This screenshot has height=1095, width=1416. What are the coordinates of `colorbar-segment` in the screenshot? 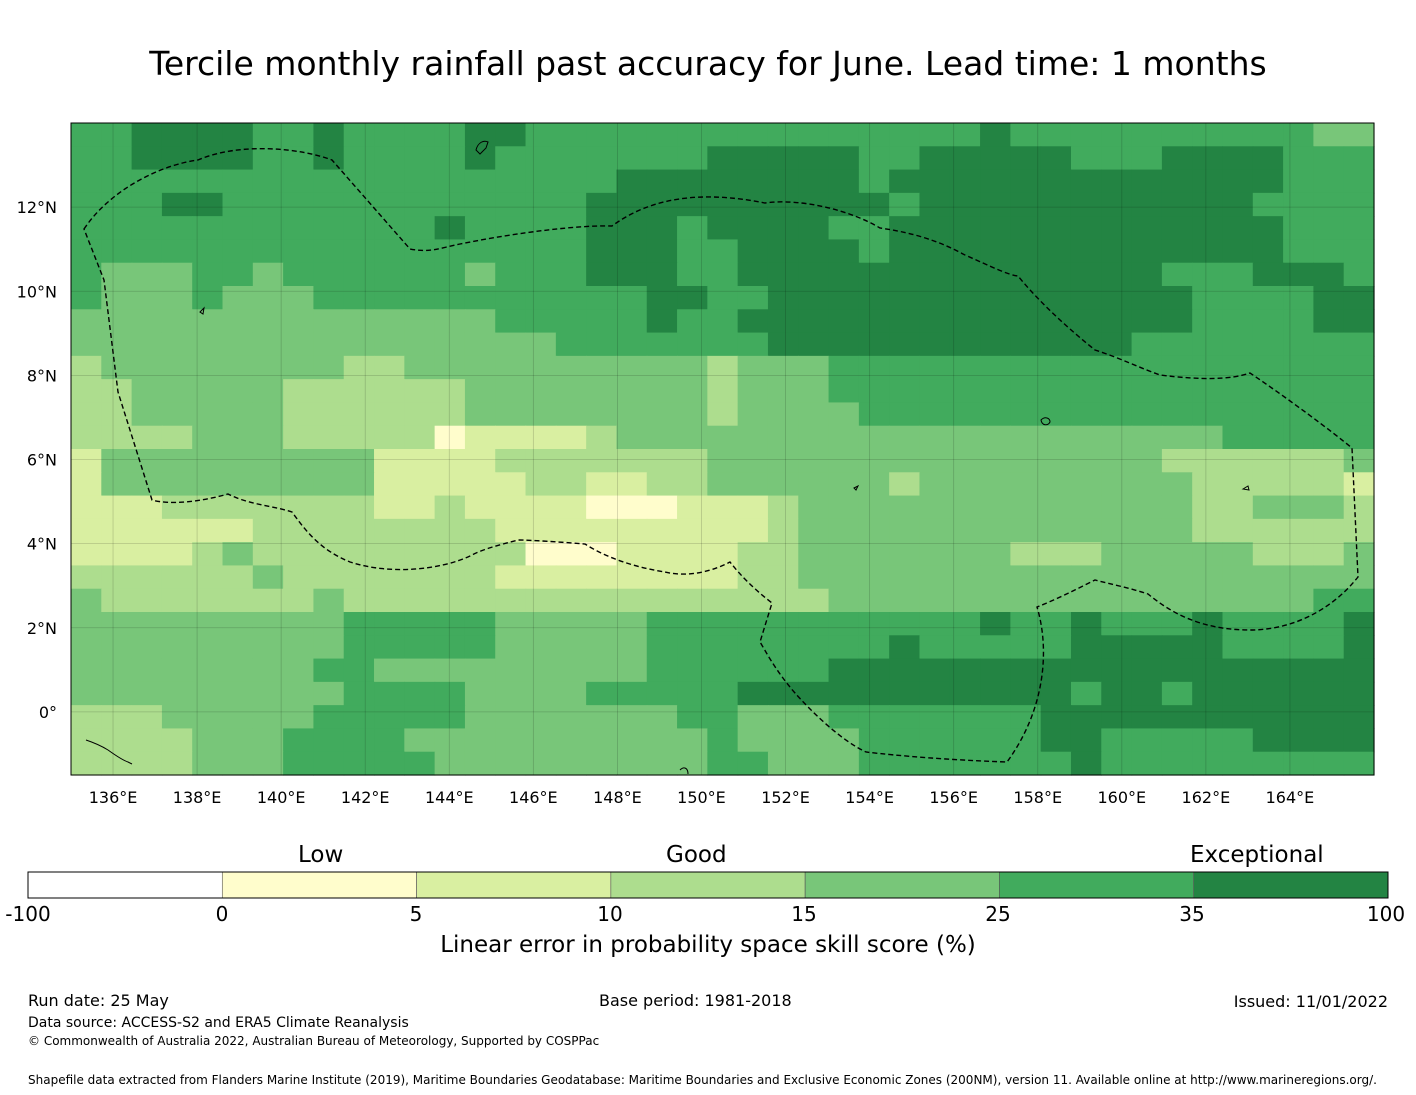 It's located at (1097, 885).